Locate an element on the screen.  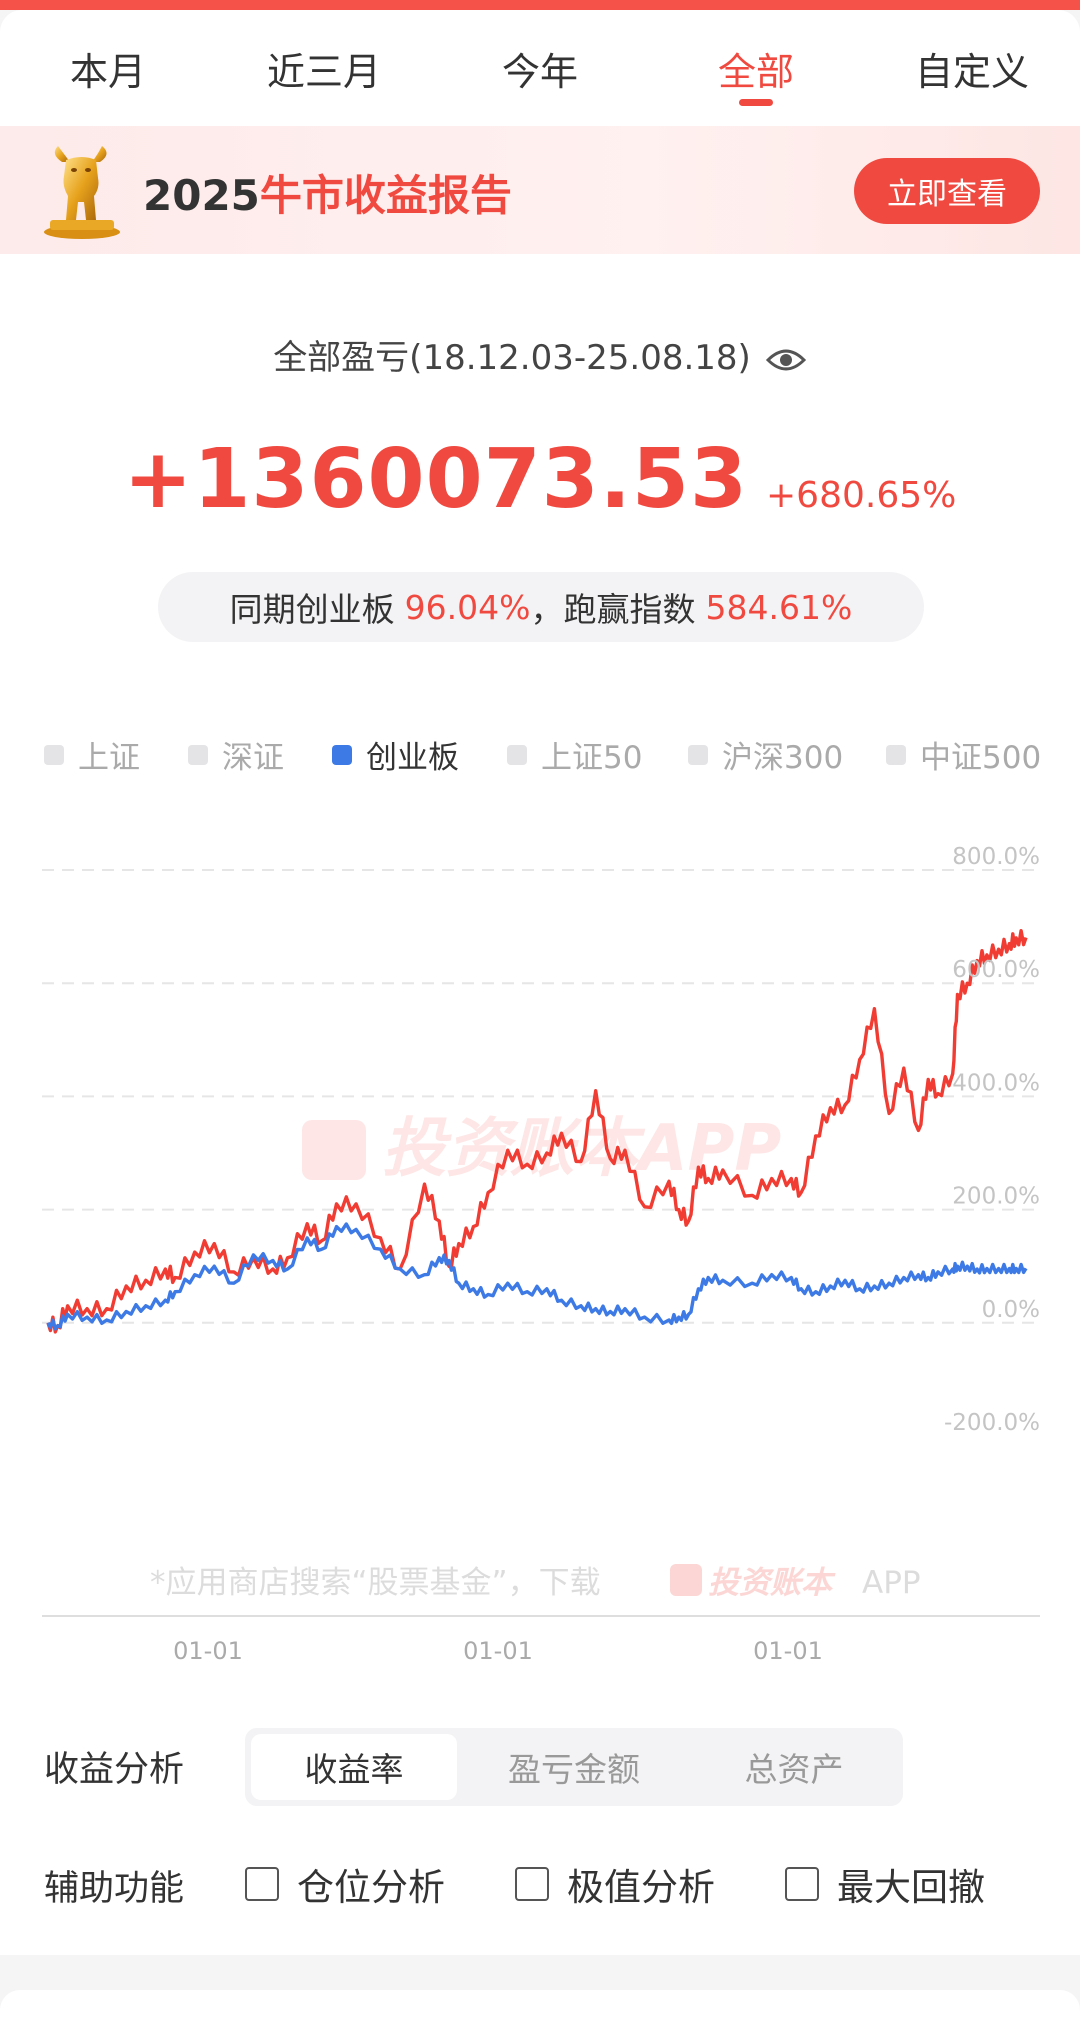
legend-label: 中证500 is located at coordinates (981, 758).